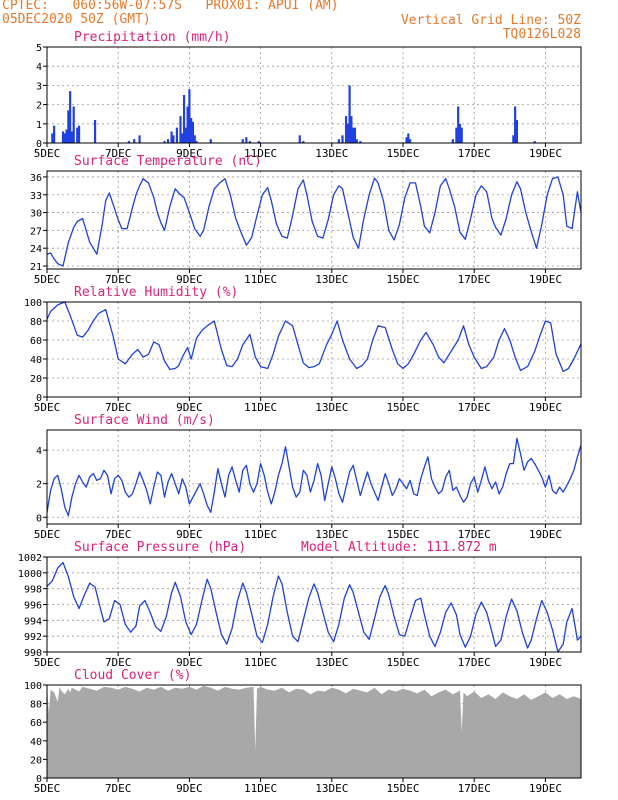 Image resolution: width=618 pixels, height=800 pixels. What do you see at coordinates (490, 20) in the screenshot?
I see `header-line1-right: Vertical Grid Line: 50Z` at bounding box center [490, 20].